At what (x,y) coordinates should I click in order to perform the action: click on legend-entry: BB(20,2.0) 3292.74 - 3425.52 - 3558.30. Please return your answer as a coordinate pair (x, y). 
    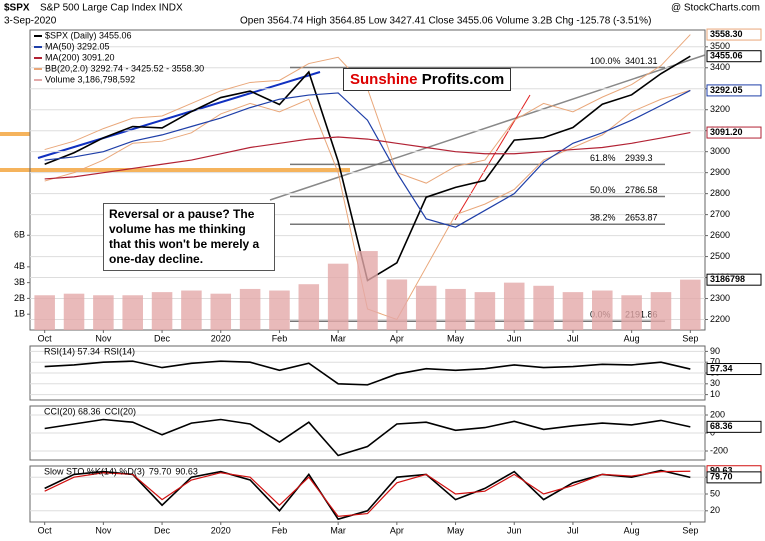
    Looking at the image, I should click on (124, 68).